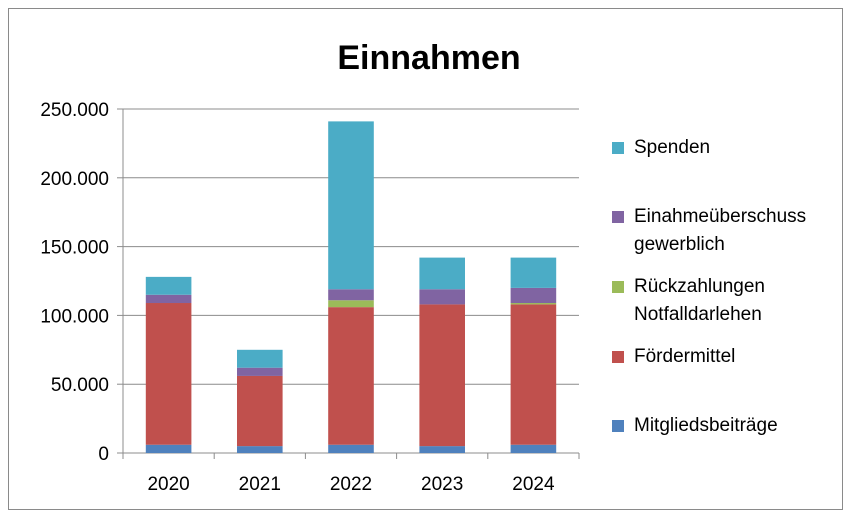  What do you see at coordinates (74, 179) in the screenshot?
I see `y-tick-label: 200.000` at bounding box center [74, 179].